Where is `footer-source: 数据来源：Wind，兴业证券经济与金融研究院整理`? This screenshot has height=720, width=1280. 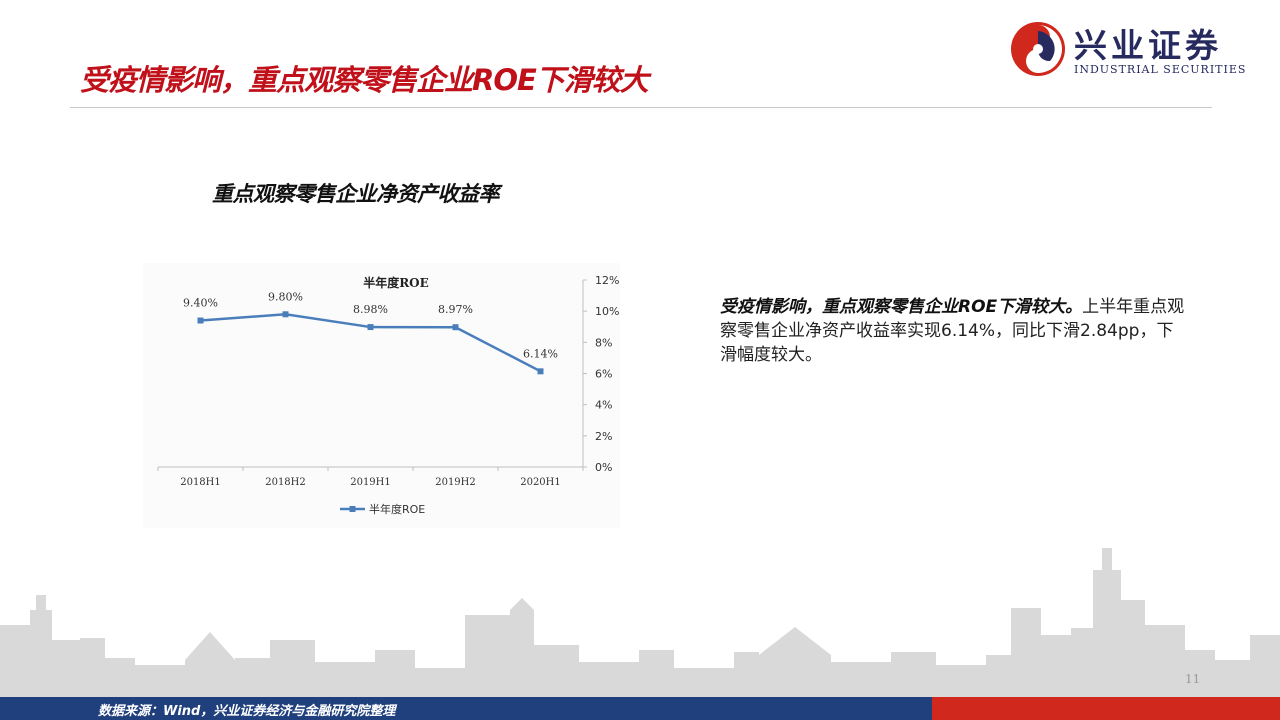
footer-source: 数据来源：Wind，兴业证券经济与金融研究院整理 is located at coordinates (247, 711).